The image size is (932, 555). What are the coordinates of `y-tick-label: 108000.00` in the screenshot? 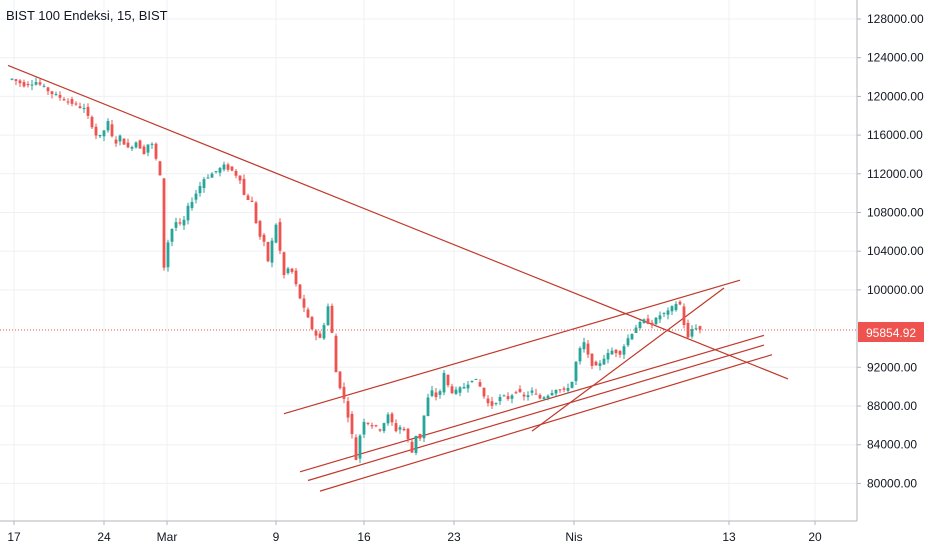 It's located at (895, 212).